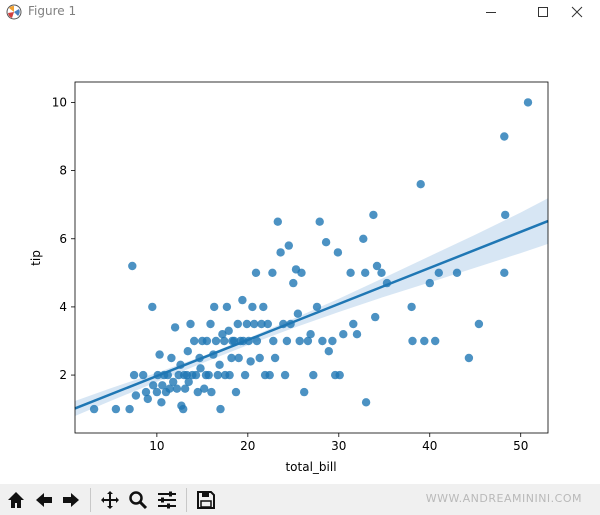 Image resolution: width=600 pixels, height=515 pixels. I want to click on home-icon, so click(16, 500).